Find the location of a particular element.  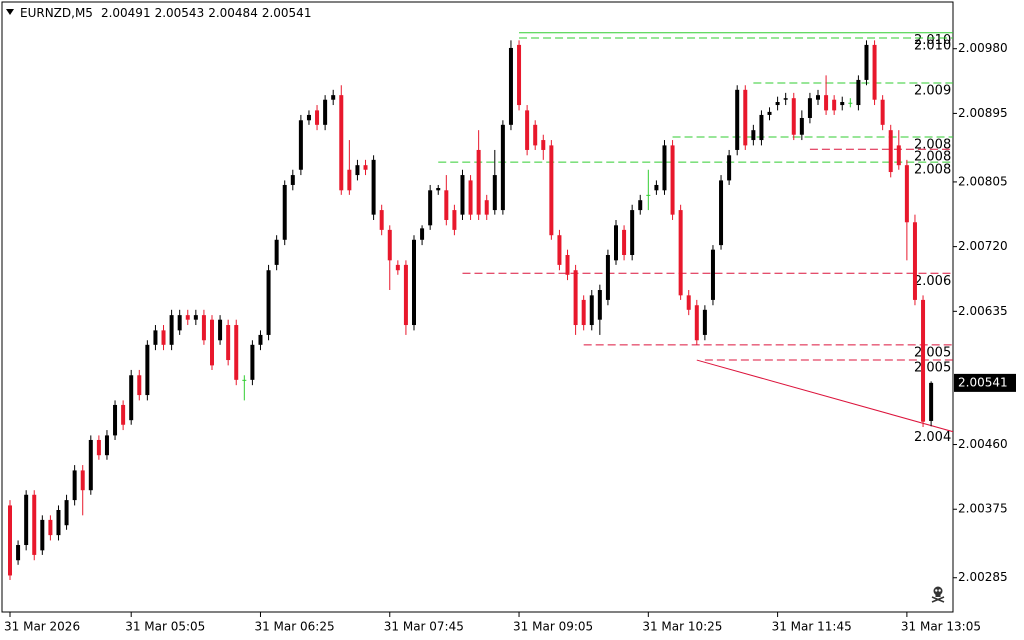

level-label: 2.006 is located at coordinates (932, 281).